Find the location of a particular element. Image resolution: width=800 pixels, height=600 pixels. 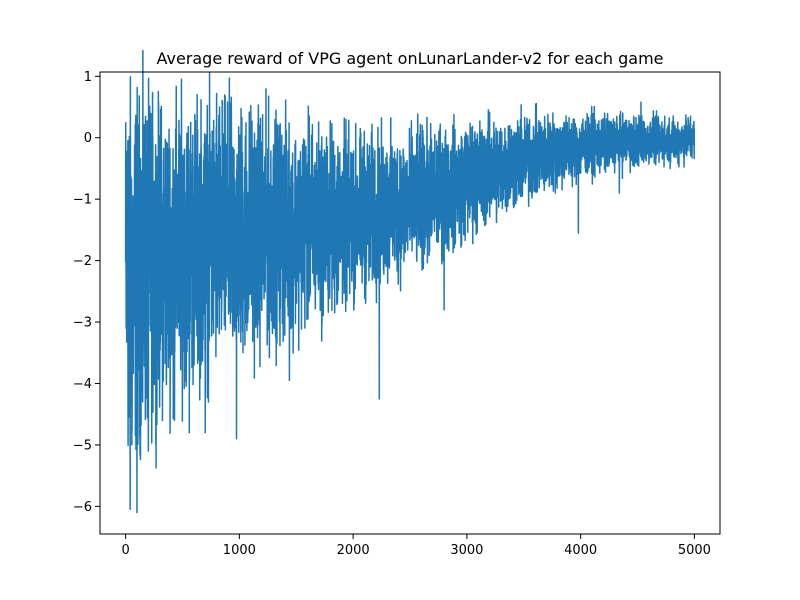

x-tick-label: 2000 is located at coordinates (353, 550).